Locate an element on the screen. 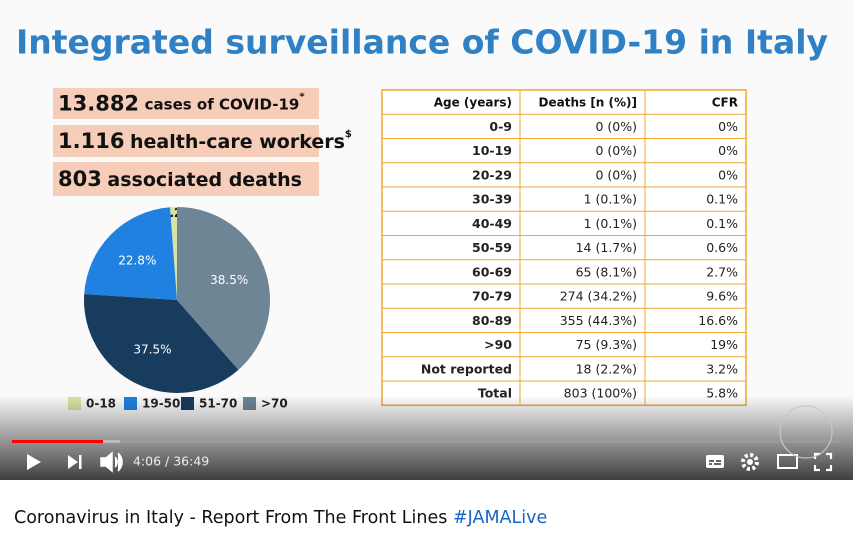  pie-label: 38.5% is located at coordinates (229, 280).